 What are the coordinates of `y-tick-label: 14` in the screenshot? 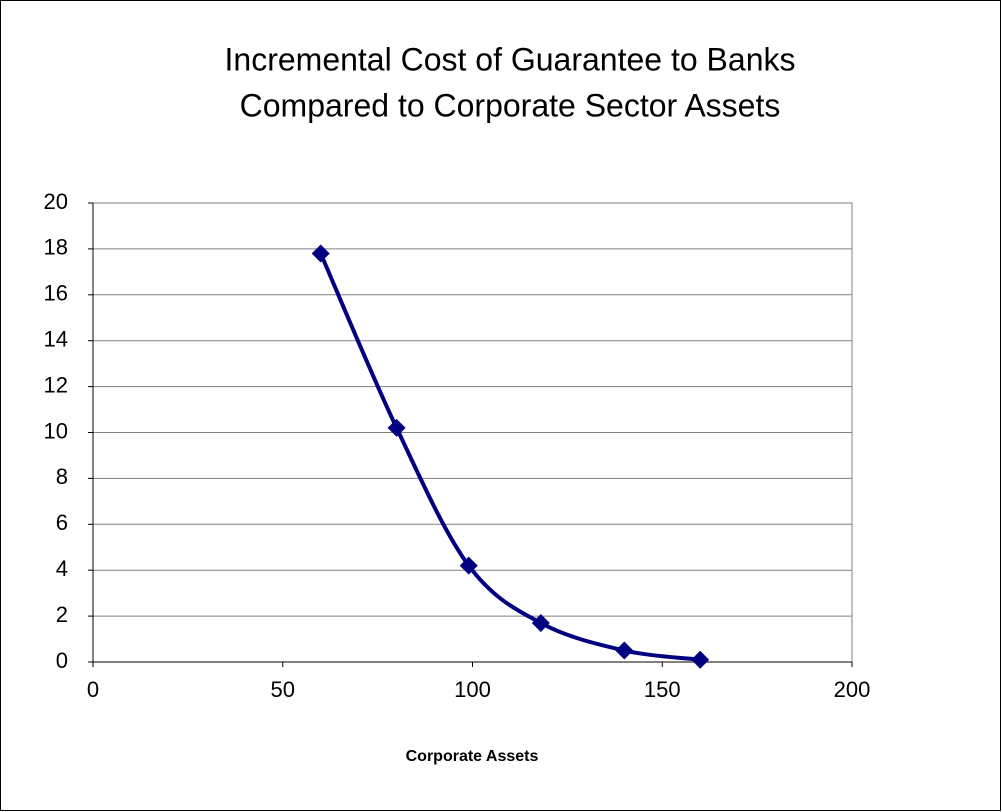 It's located at (56, 339).